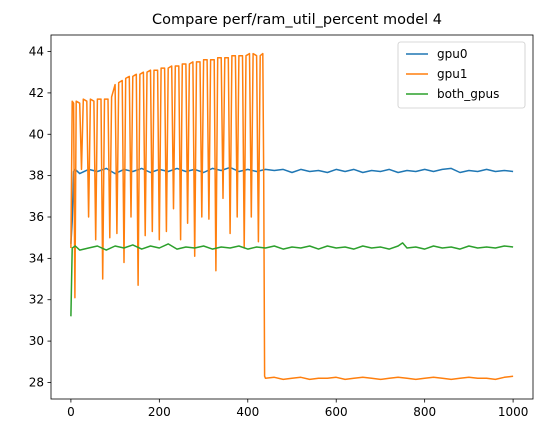 Image resolution: width=543 pixels, height=435 pixels. What do you see at coordinates (452, 74) in the screenshot?
I see `legend-label-gpu1: gpu1` at bounding box center [452, 74].